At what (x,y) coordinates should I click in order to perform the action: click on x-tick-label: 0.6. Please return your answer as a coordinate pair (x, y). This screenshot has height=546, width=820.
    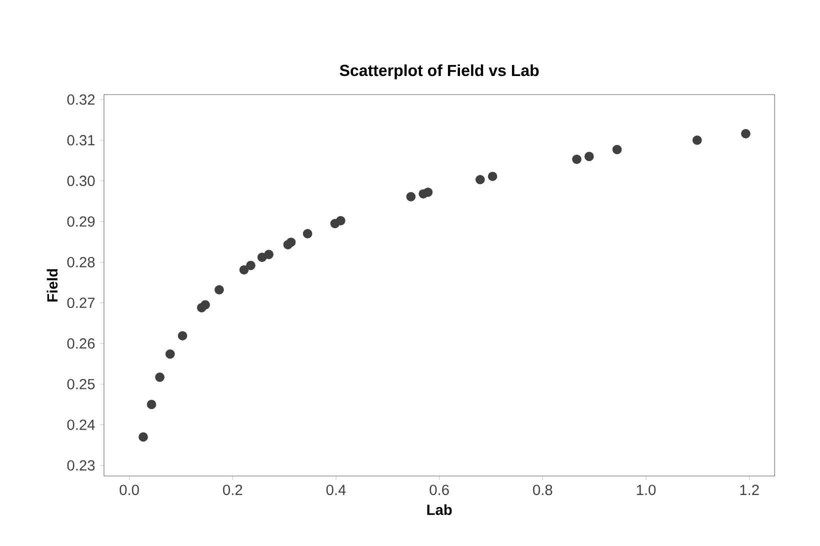
    Looking at the image, I should click on (439, 490).